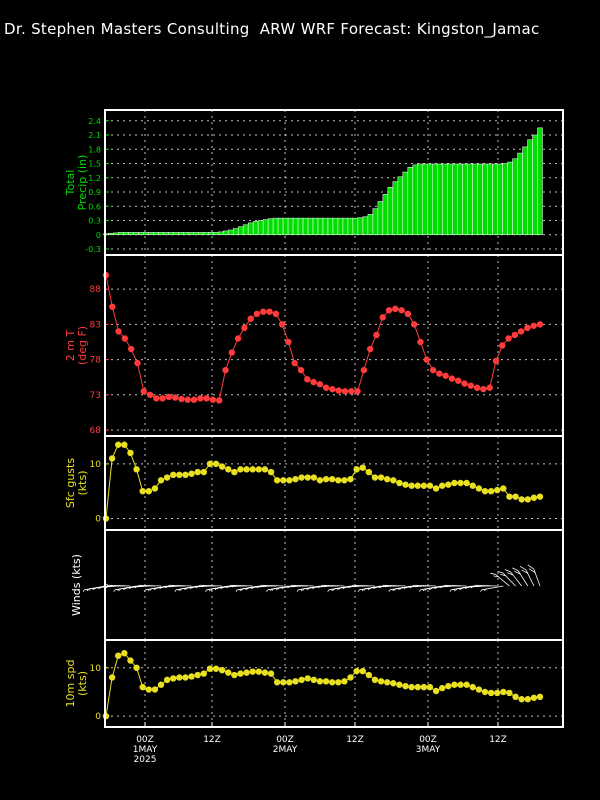  Describe the element at coordinates (95, 325) in the screenshot. I see `y-tick-label: 83` at that location.